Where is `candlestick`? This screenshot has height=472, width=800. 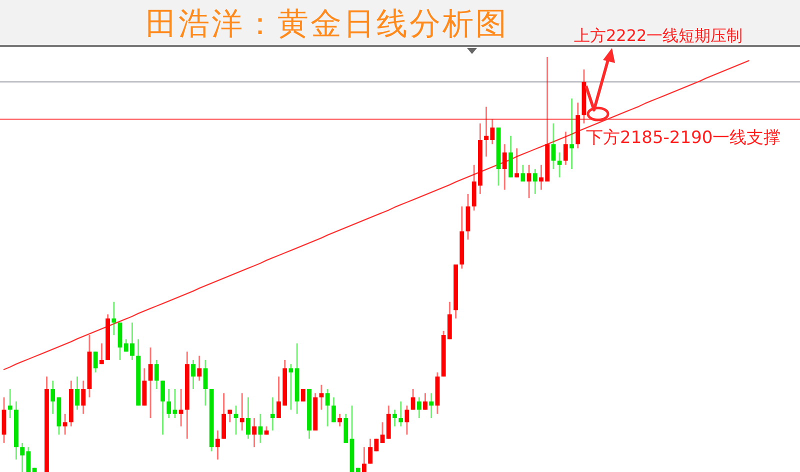 candlestick is located at coordinates (303, 395).